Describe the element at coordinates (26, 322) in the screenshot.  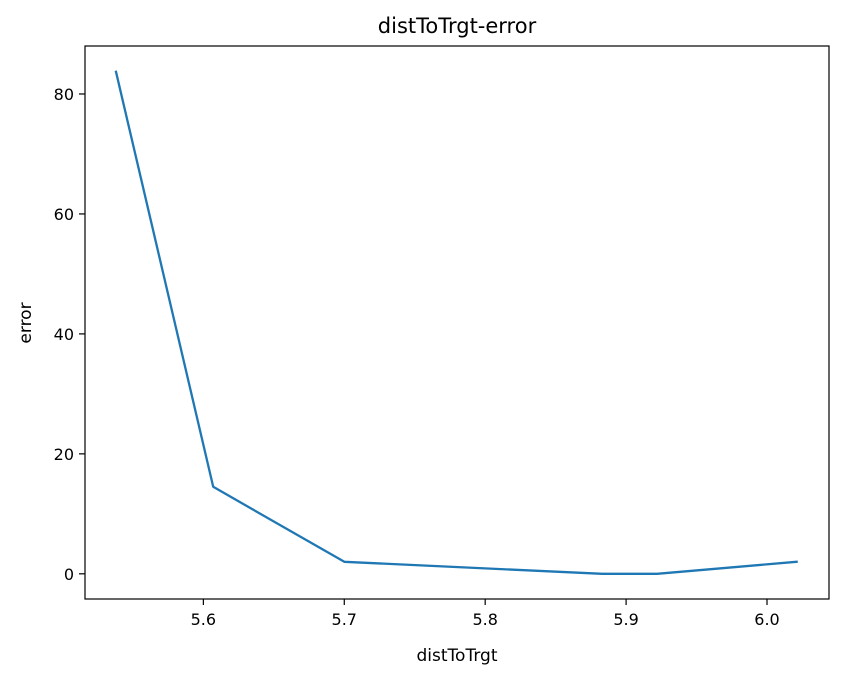
I see `y-axis-label: error` at that location.